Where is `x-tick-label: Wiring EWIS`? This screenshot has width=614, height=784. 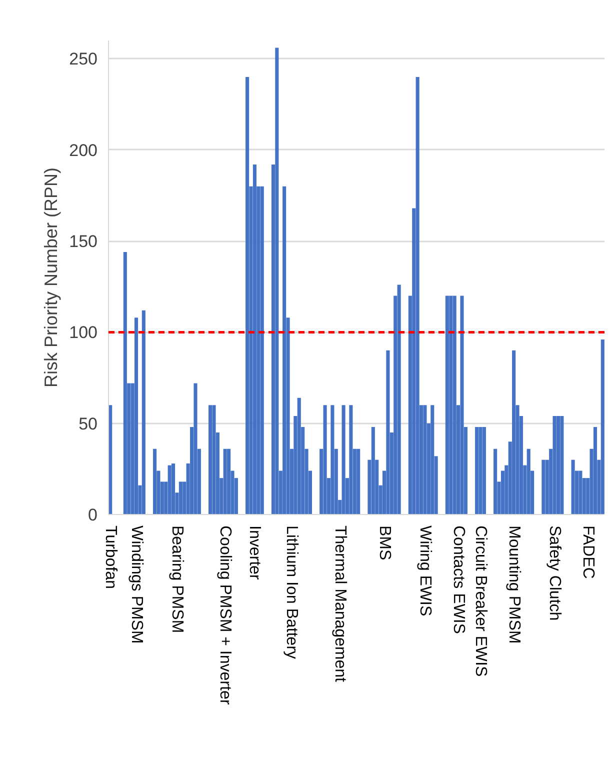 x-tick-label: Wiring EWIS is located at coordinates (425, 571).